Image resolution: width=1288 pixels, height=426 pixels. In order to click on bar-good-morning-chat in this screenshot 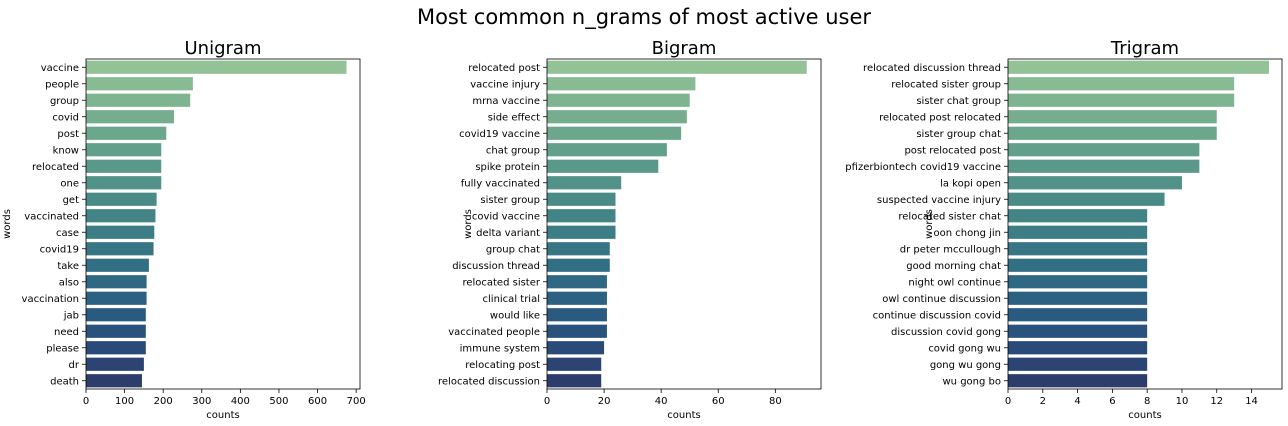, I will do `click(1078, 265)`.